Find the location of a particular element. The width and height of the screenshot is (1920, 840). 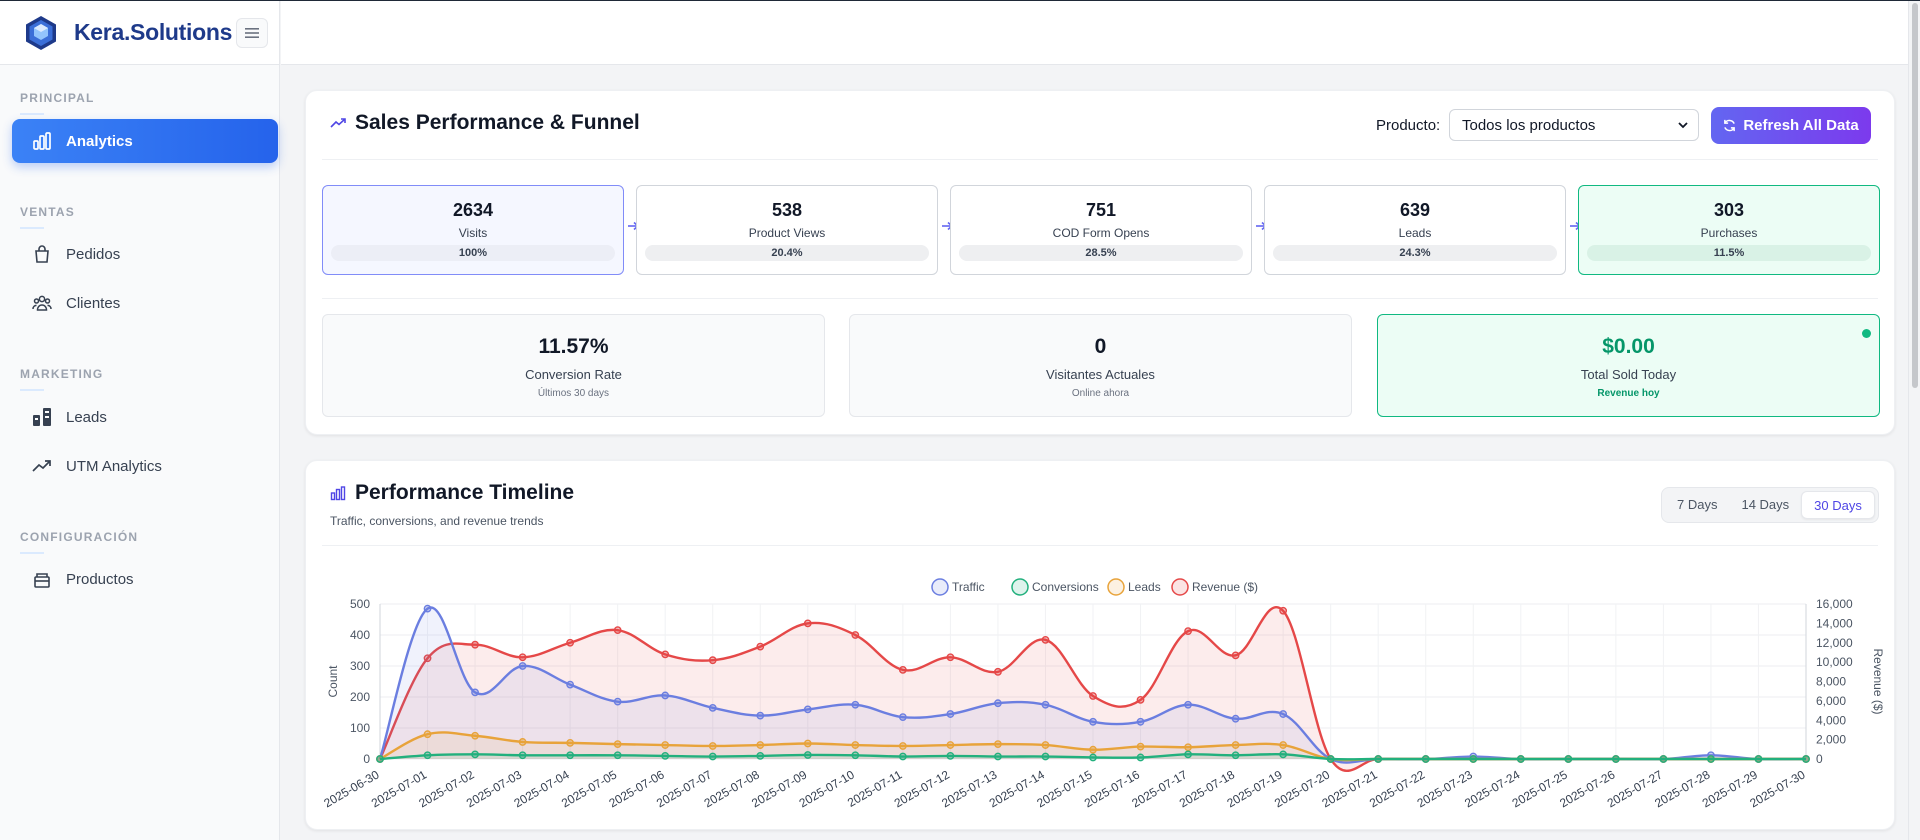

sales-title-text: Sales Performance & Funnel is located at coordinates (497, 122).